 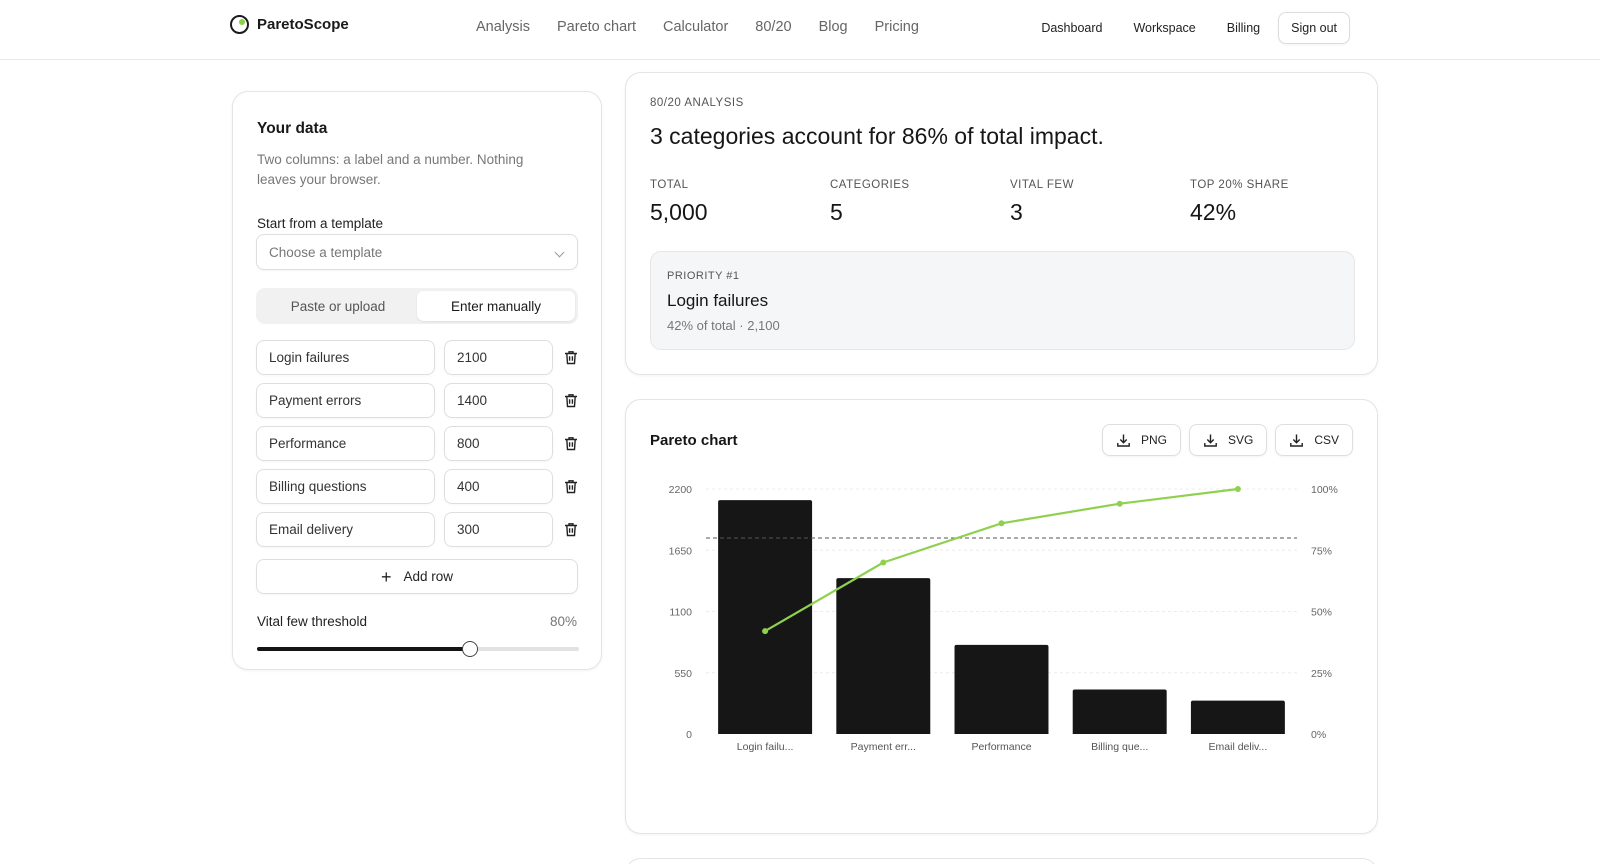 What do you see at coordinates (1100, 202) in the screenshot?
I see `stat-vital-few: VITAL FEW 3` at bounding box center [1100, 202].